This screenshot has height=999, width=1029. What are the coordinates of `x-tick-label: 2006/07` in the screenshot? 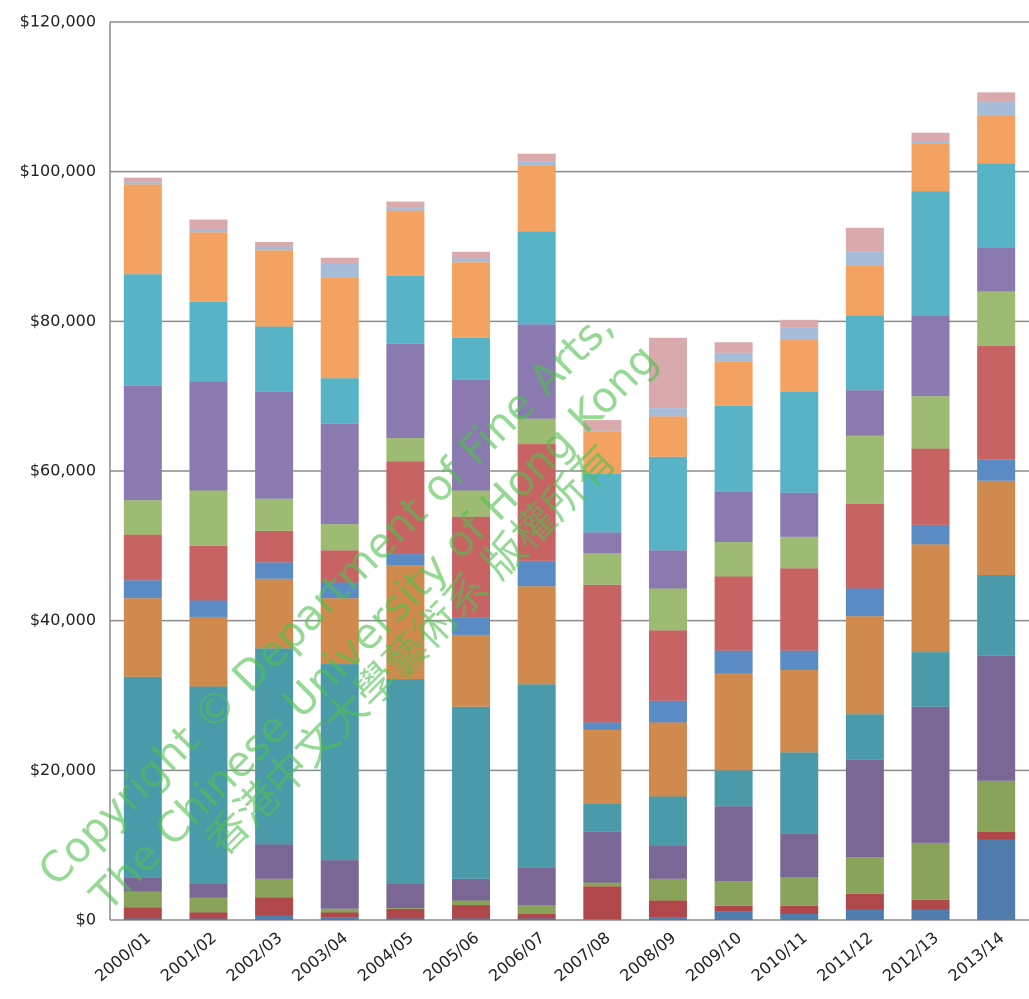 It's located at (516, 956).